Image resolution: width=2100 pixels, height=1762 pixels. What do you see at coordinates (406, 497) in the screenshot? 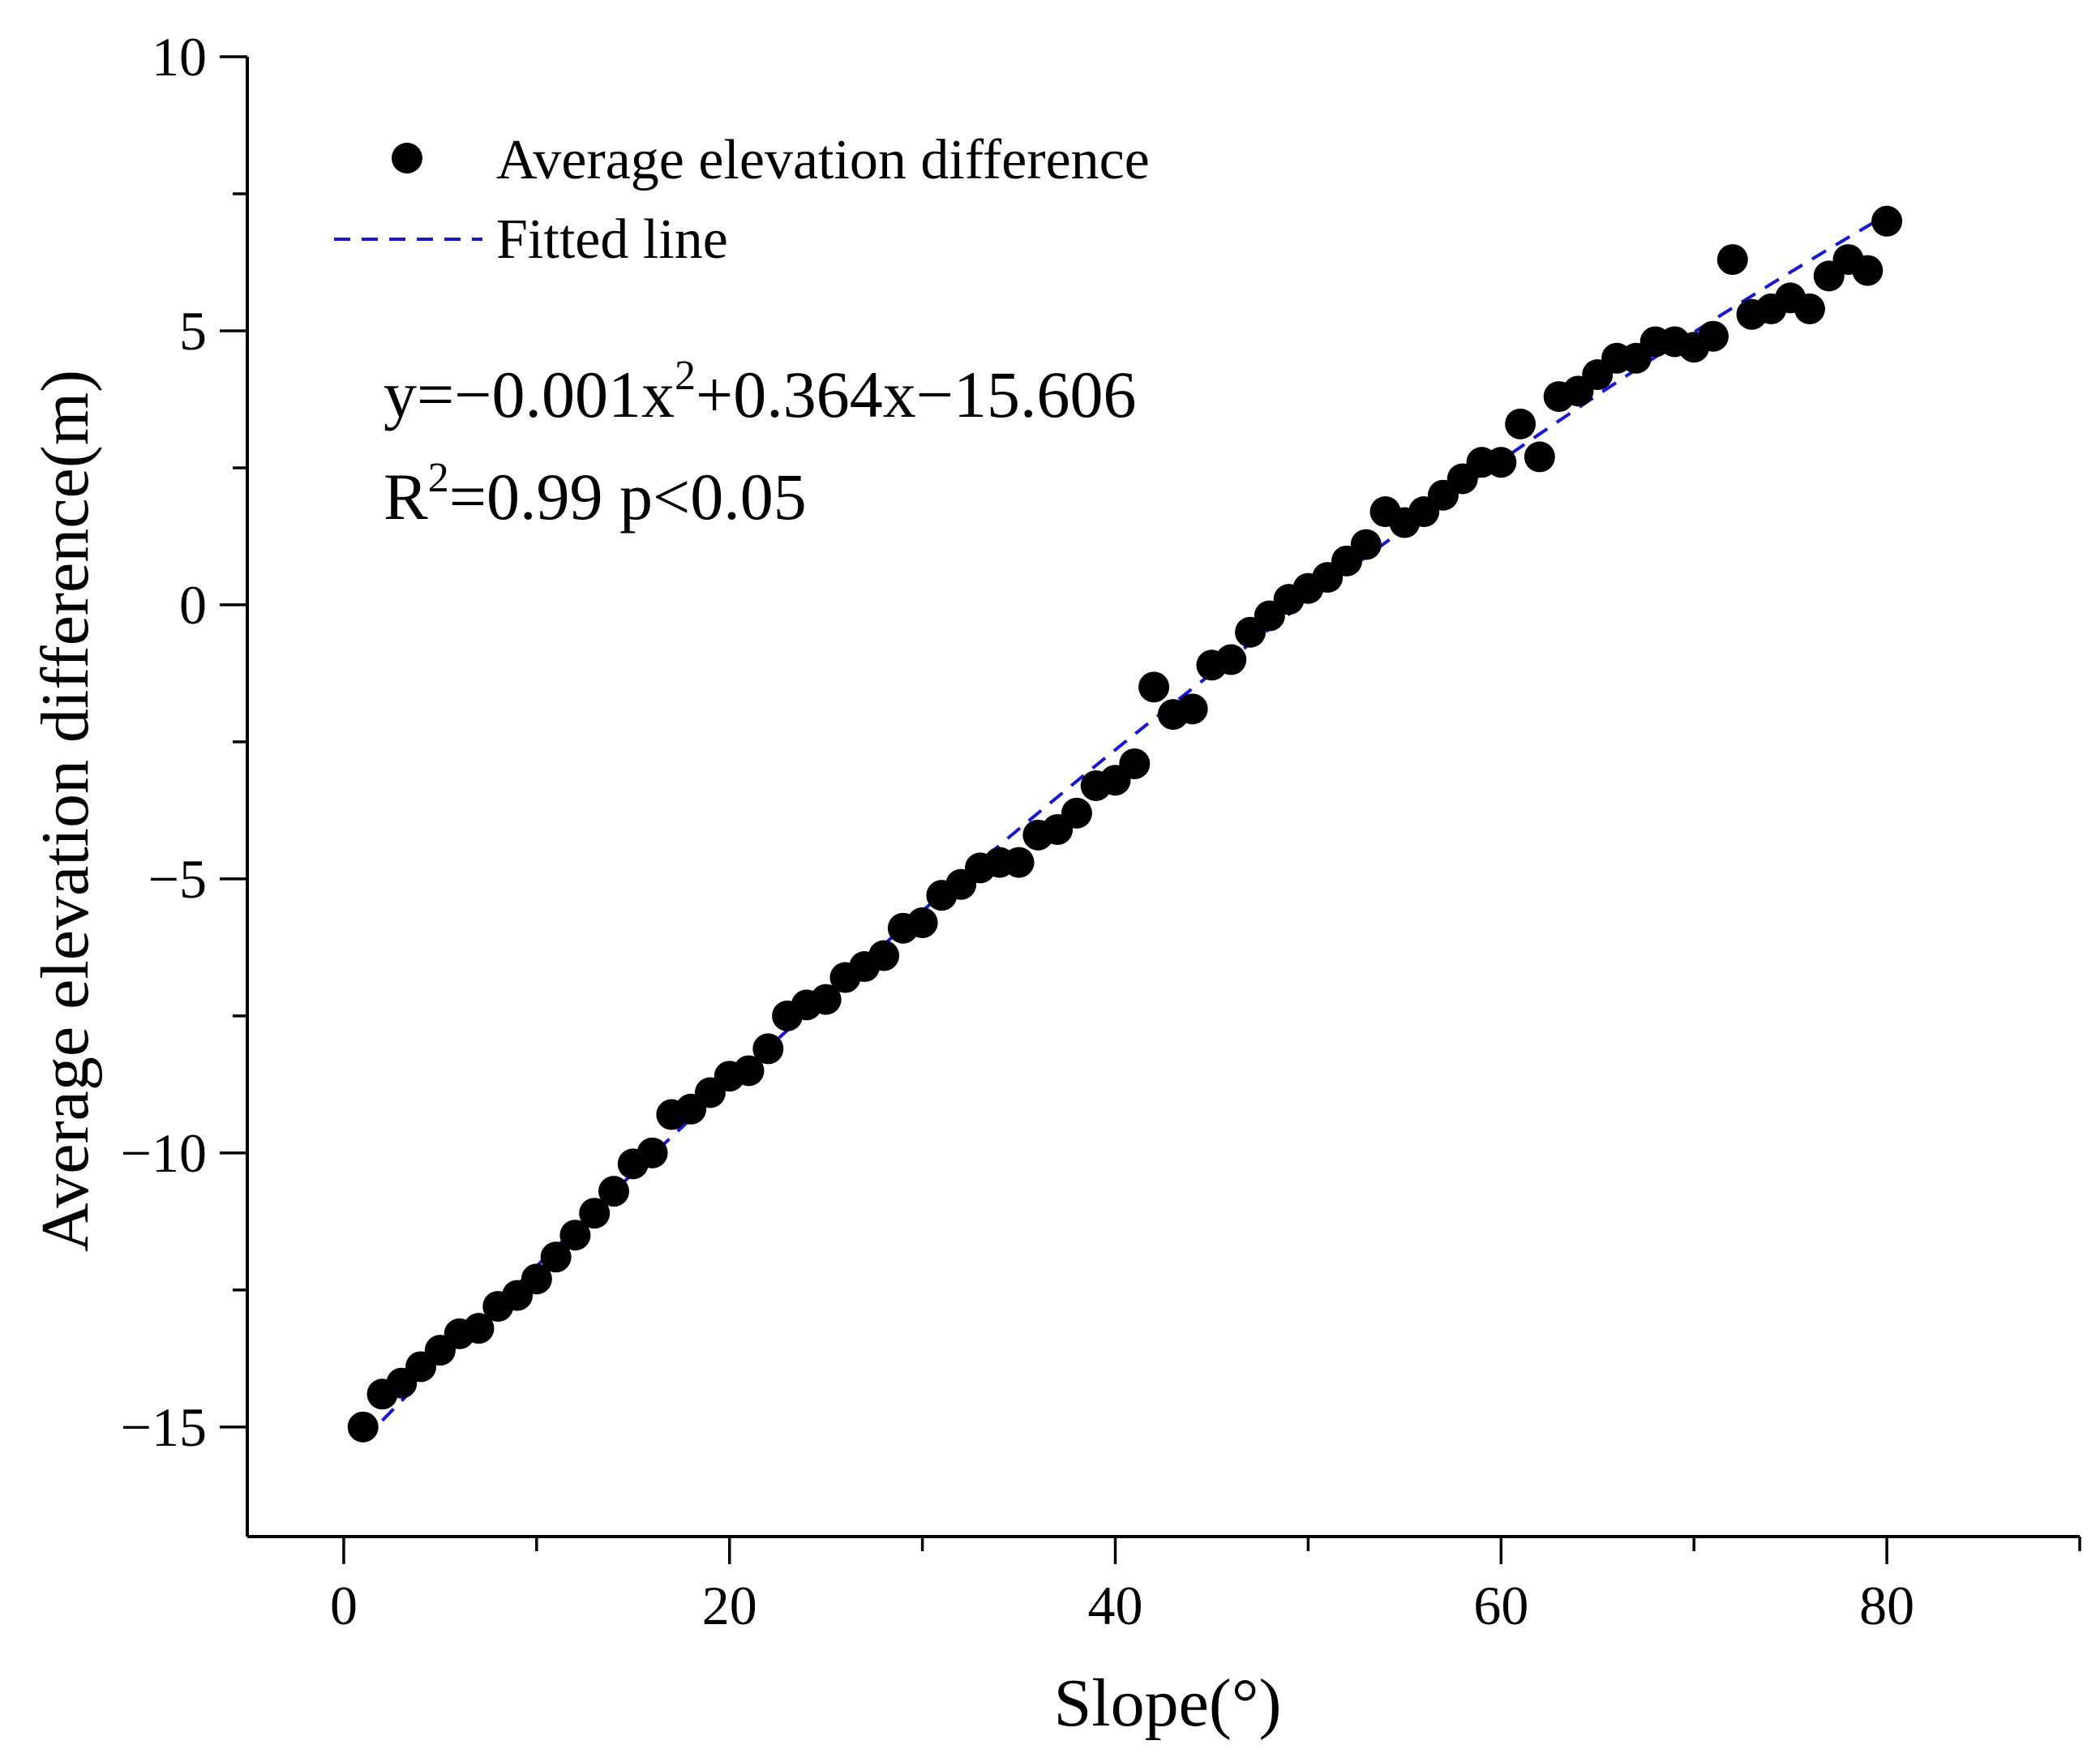
I see `r2-prefix: R` at bounding box center [406, 497].